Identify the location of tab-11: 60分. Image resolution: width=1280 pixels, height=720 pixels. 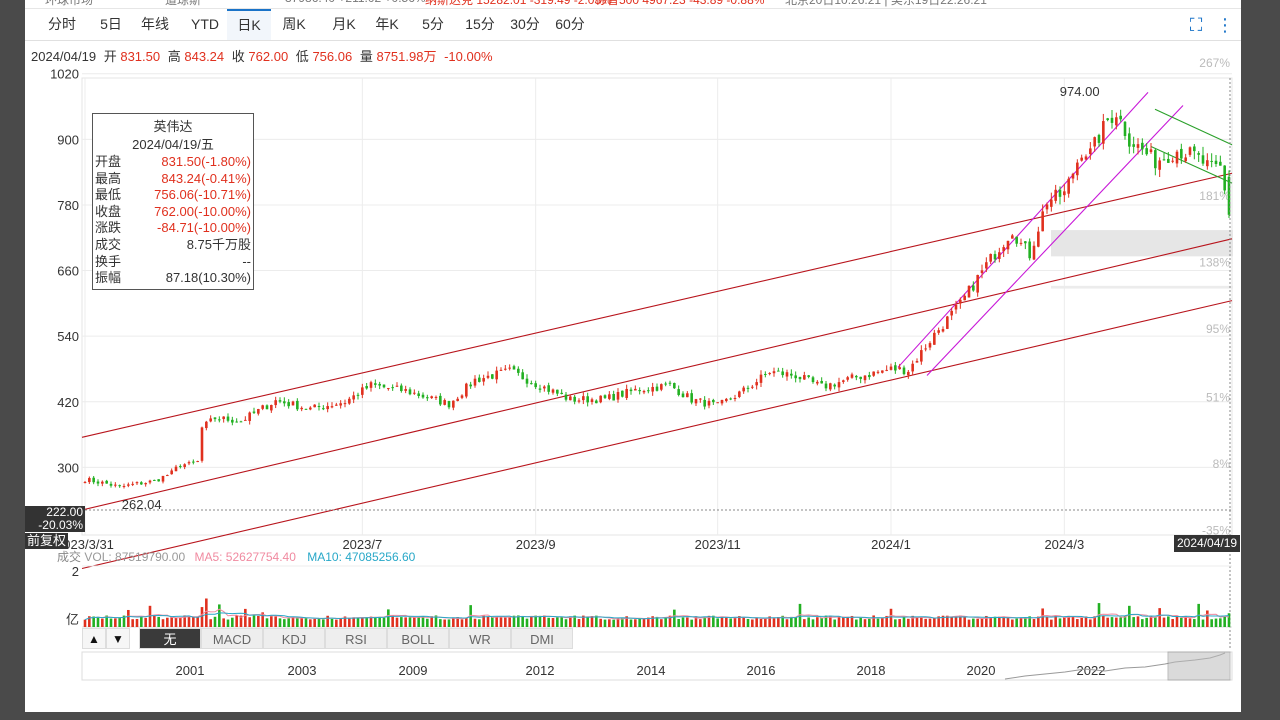
(570, 24).